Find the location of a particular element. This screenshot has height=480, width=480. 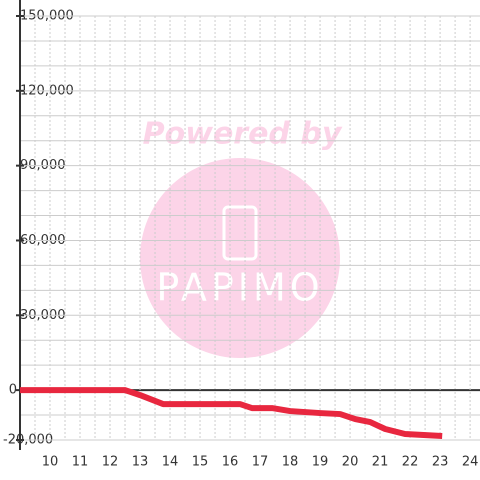

x-tick-label: 20 is located at coordinates (350, 462).